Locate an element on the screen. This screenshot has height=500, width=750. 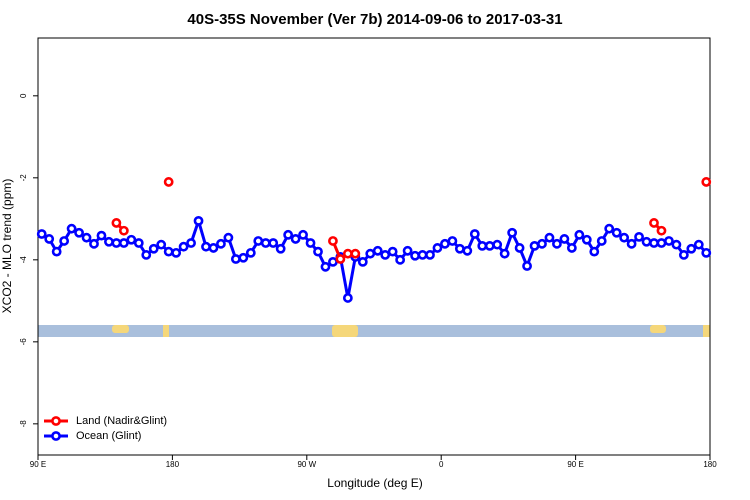
y-tick-label: -4 is located at coordinates (23, 260).